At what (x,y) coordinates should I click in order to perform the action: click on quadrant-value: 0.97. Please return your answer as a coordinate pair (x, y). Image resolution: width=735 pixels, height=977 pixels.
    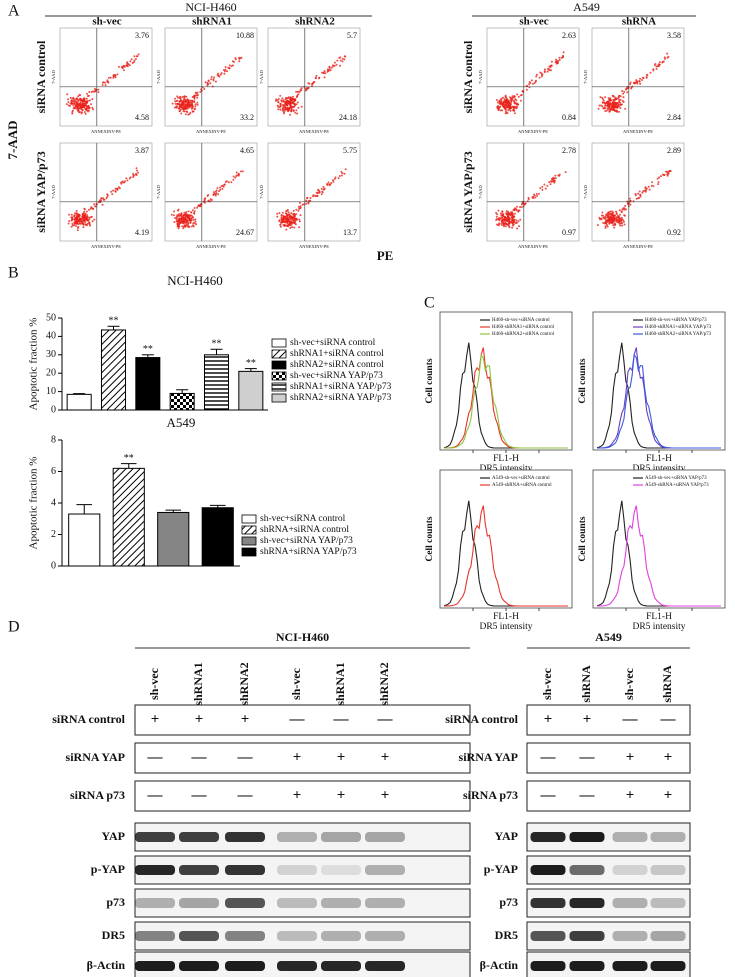
    Looking at the image, I should click on (569, 232).